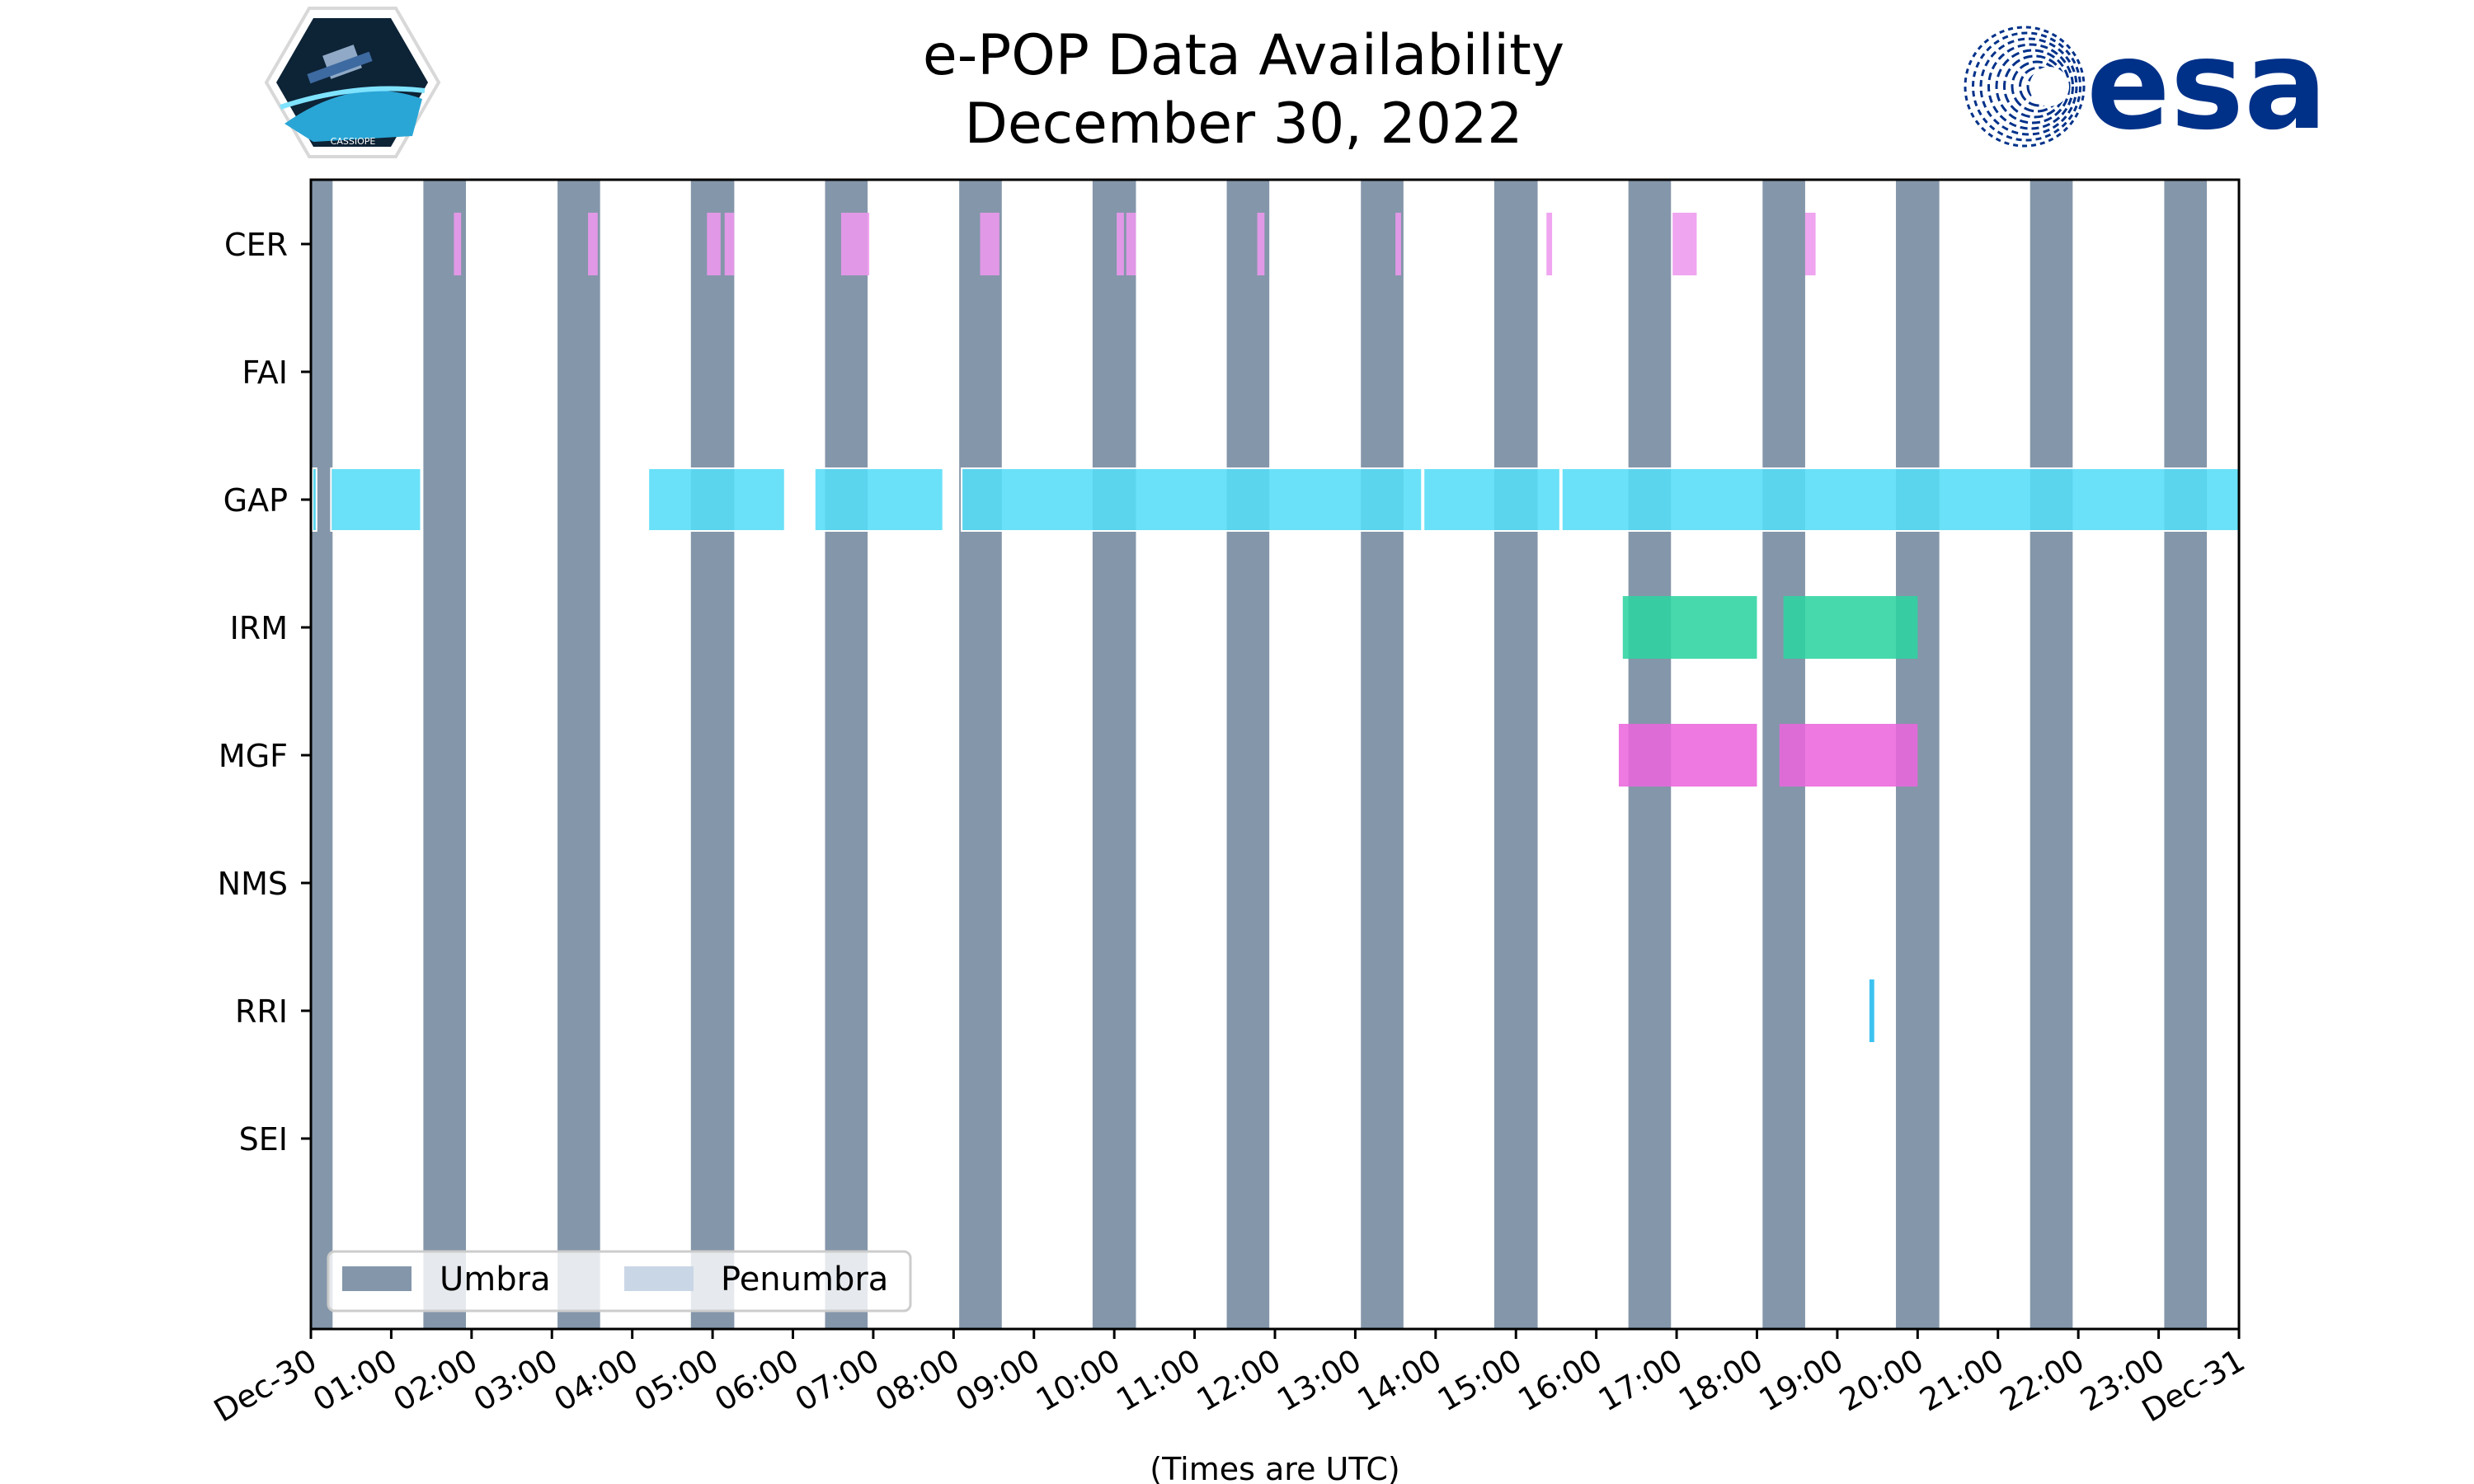  Describe the element at coordinates (1158, 1380) in the screenshot. I see `x-tick-label: 11:00` at that location.